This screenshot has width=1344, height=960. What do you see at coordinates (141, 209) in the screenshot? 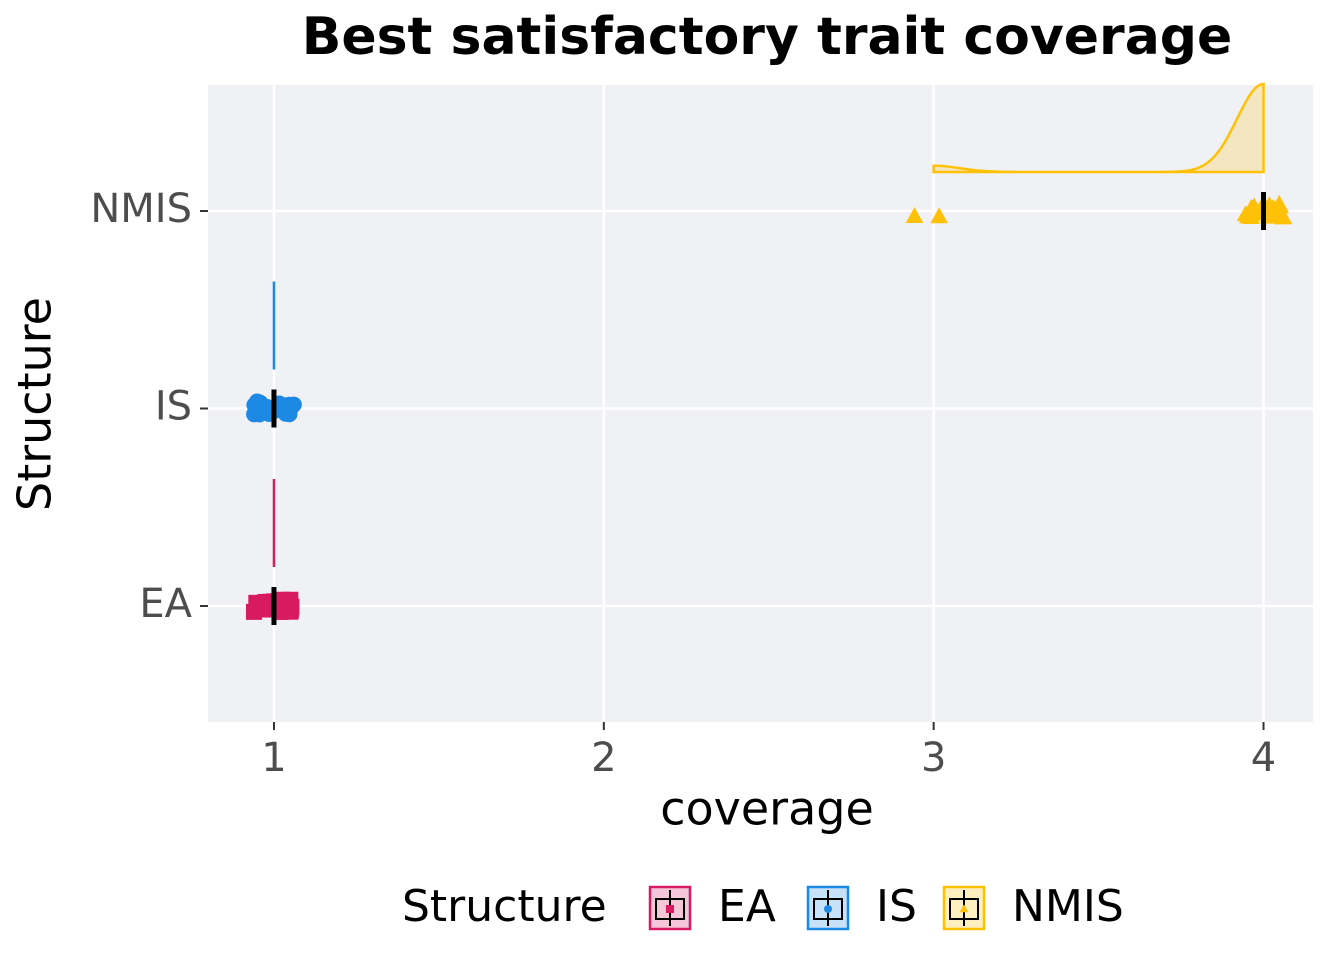
I see `y-tick-label: NMIS` at bounding box center [141, 209].